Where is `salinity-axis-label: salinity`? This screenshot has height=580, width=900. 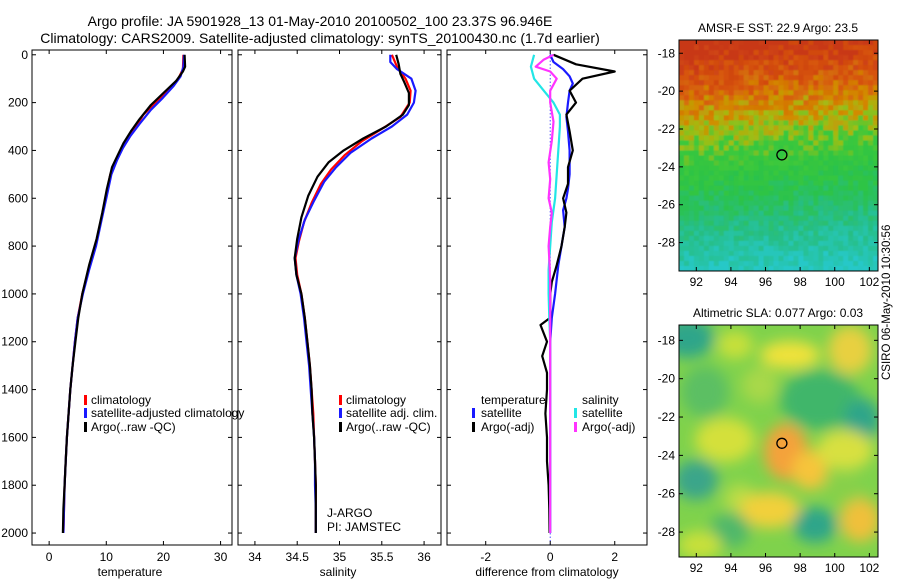 salinity-axis-label: salinity is located at coordinates (338, 572).